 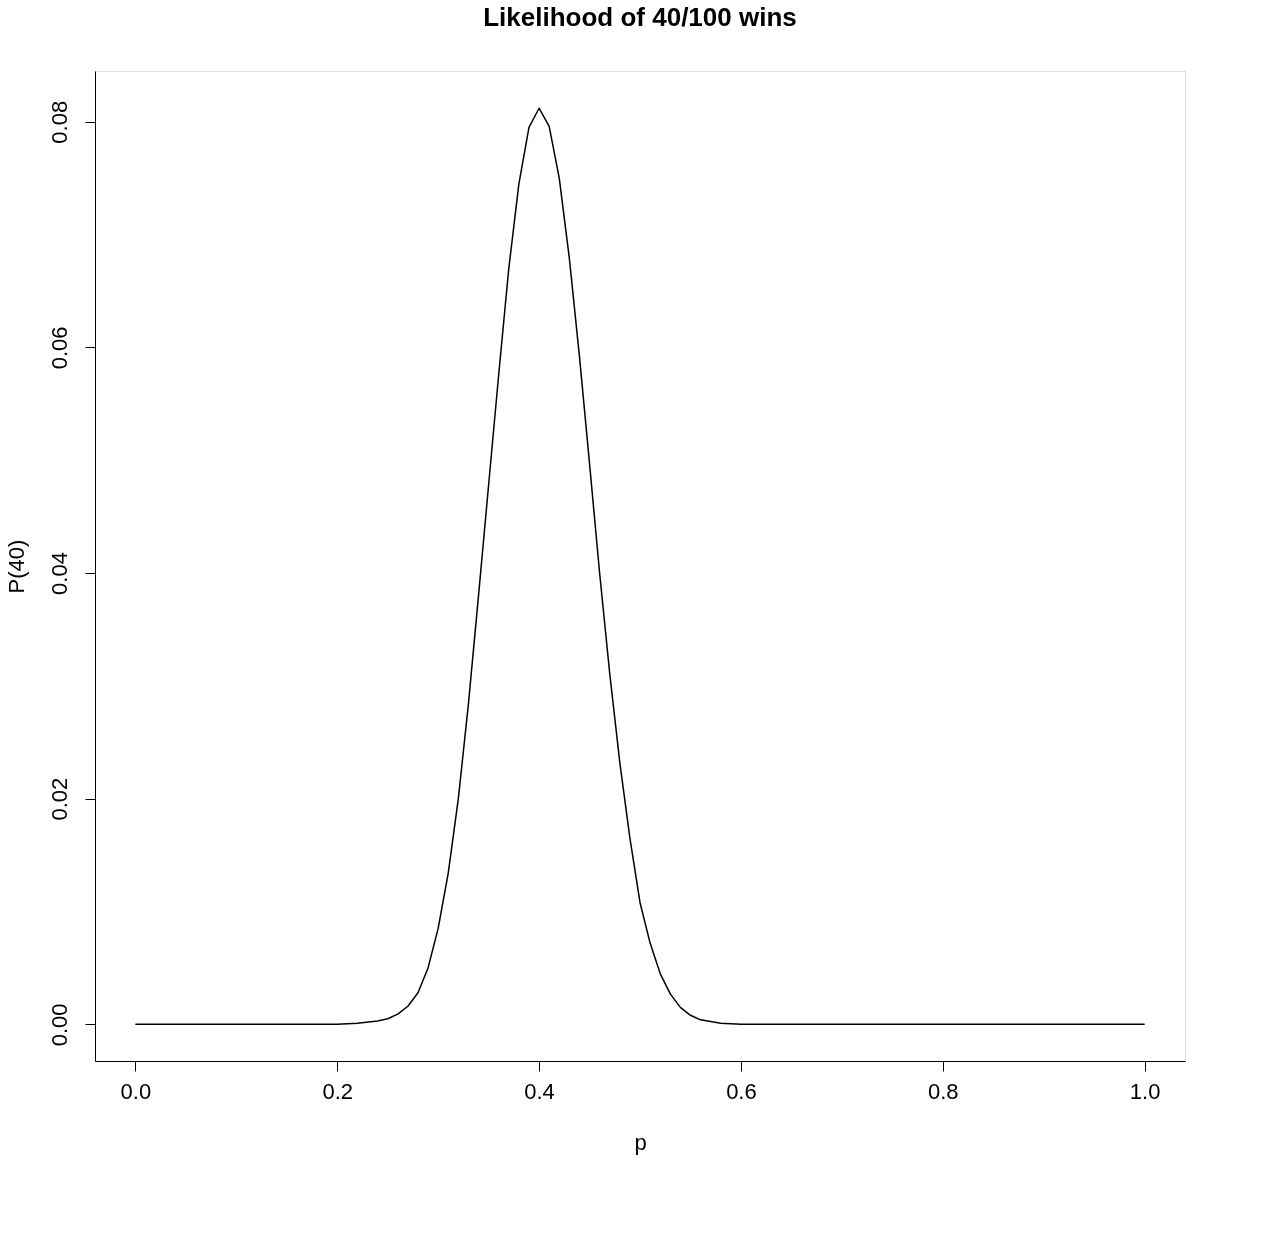 What do you see at coordinates (59, 573) in the screenshot?
I see `y-tick-label: 0.04` at bounding box center [59, 573].